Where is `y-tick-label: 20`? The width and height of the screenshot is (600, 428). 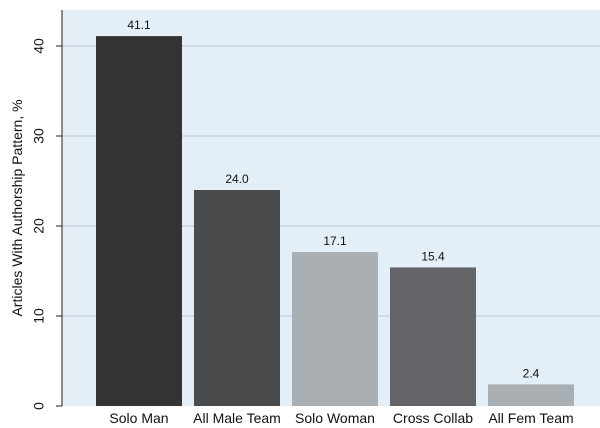 y-tick-label: 20 is located at coordinates (39, 226).